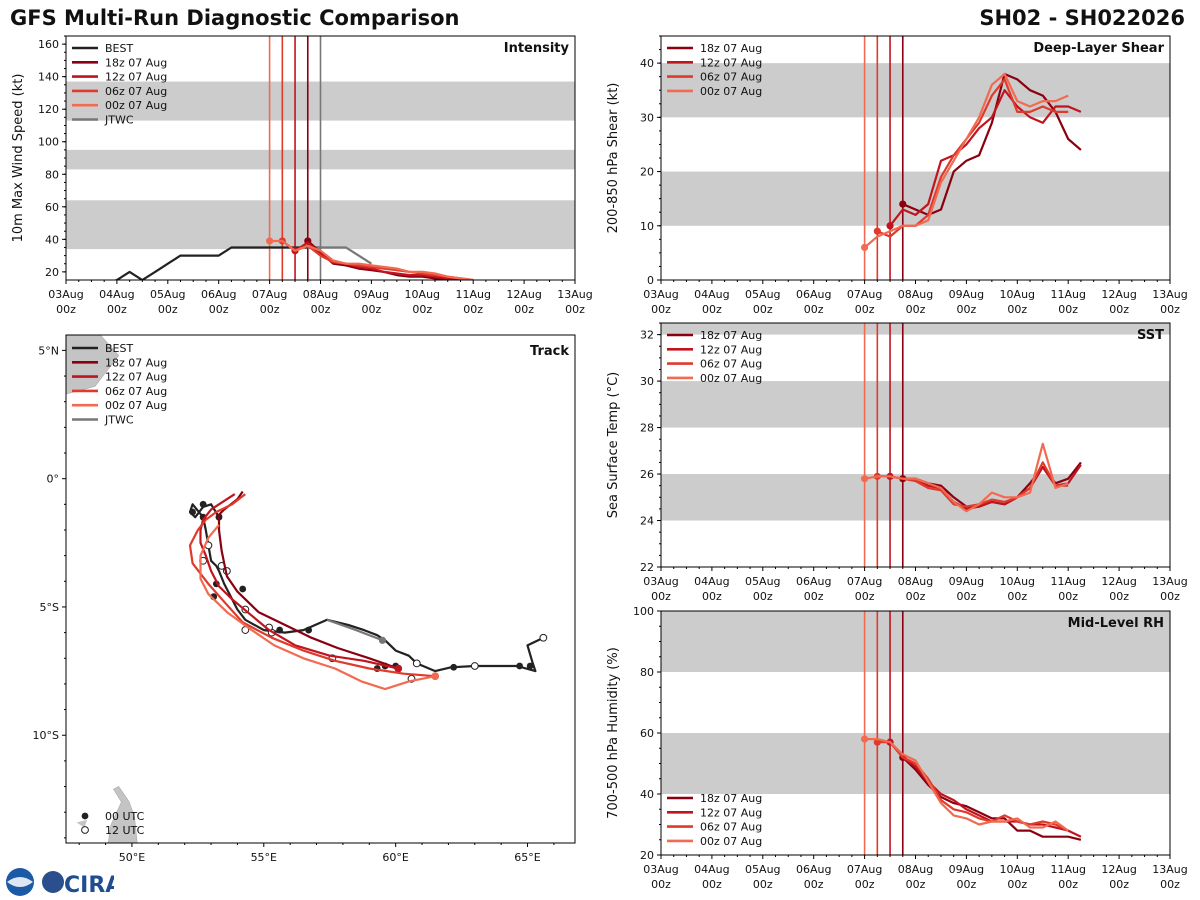  What do you see at coordinates (48, 44) in the screenshot?
I see `intensity-ytick-label: 160` at bounding box center [48, 44].